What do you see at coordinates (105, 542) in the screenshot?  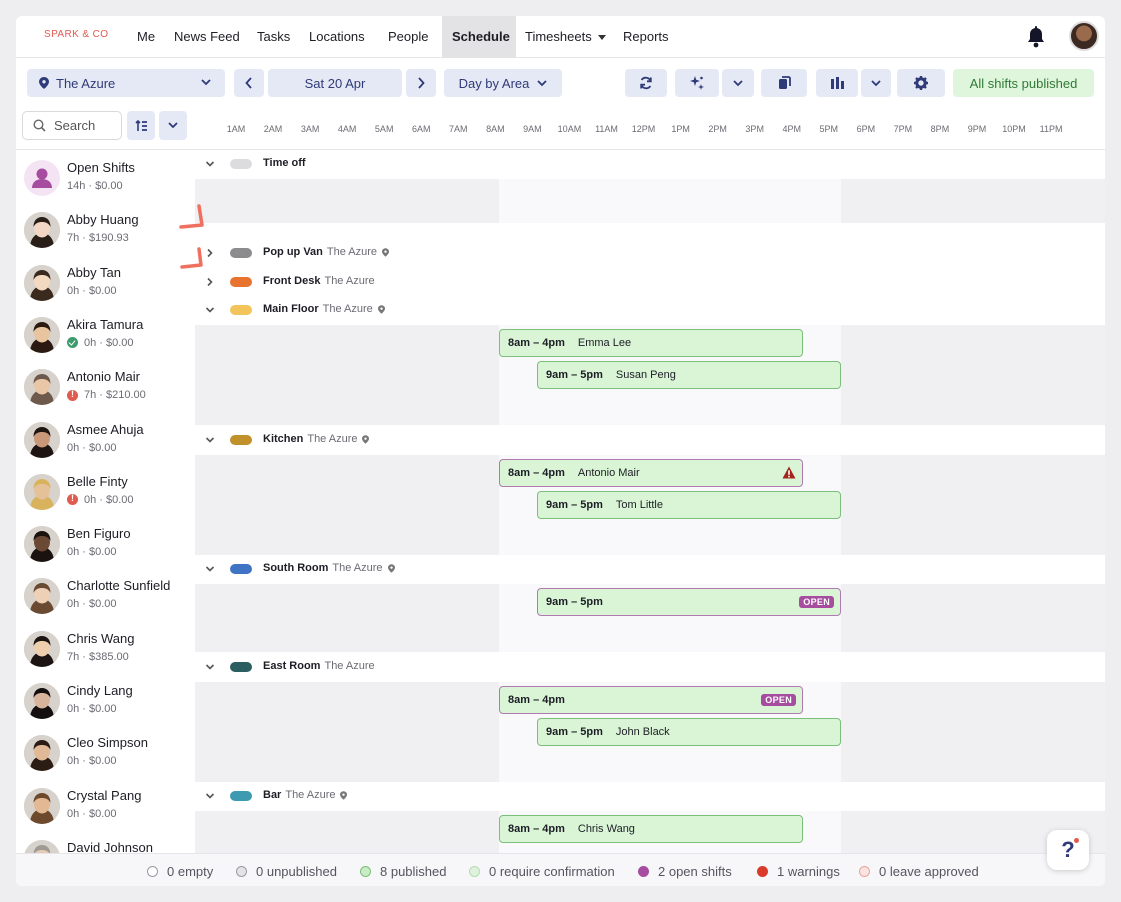 I see `person-row: Ben Figuro 0h · $0.00` at bounding box center [105, 542].